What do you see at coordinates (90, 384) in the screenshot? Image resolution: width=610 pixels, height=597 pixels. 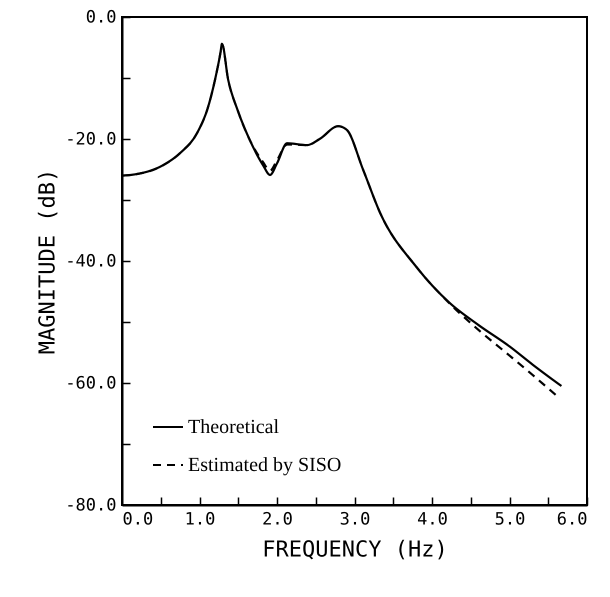 I see `y-tick-label: -60.0` at bounding box center [90, 384].